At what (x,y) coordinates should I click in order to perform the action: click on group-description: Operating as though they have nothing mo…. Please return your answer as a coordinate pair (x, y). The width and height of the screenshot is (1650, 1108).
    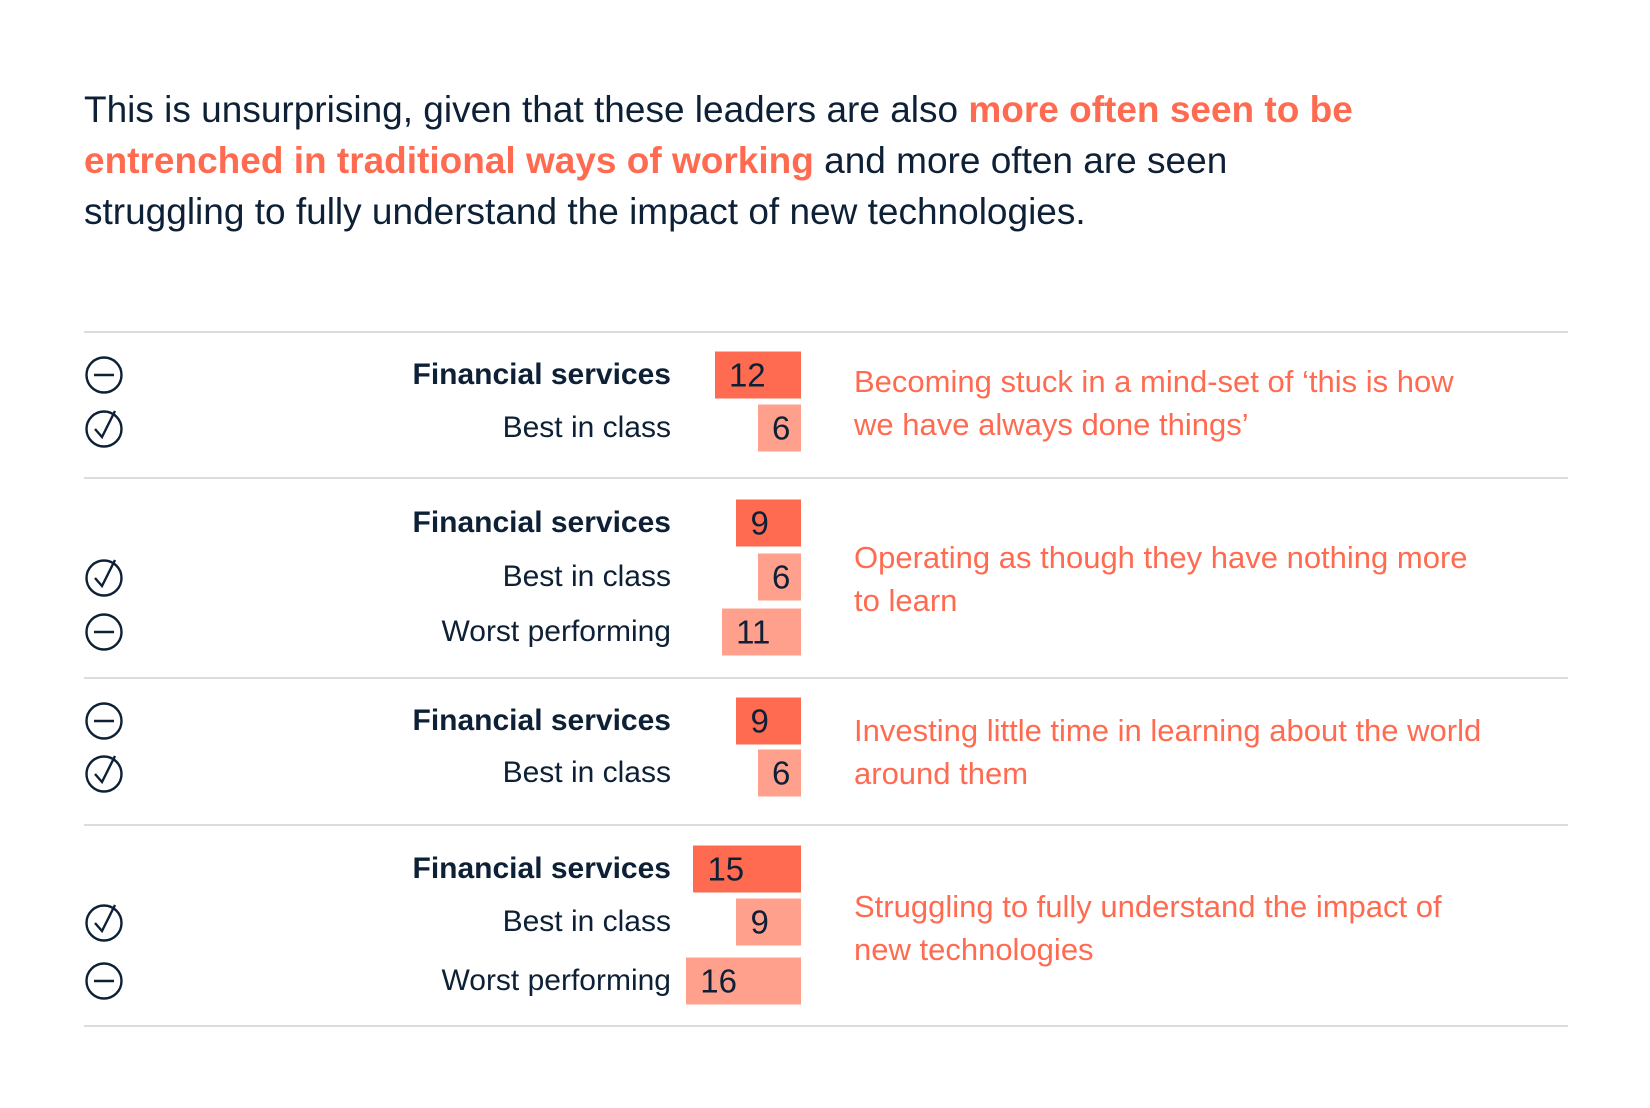
    Looking at the image, I should click on (1161, 579).